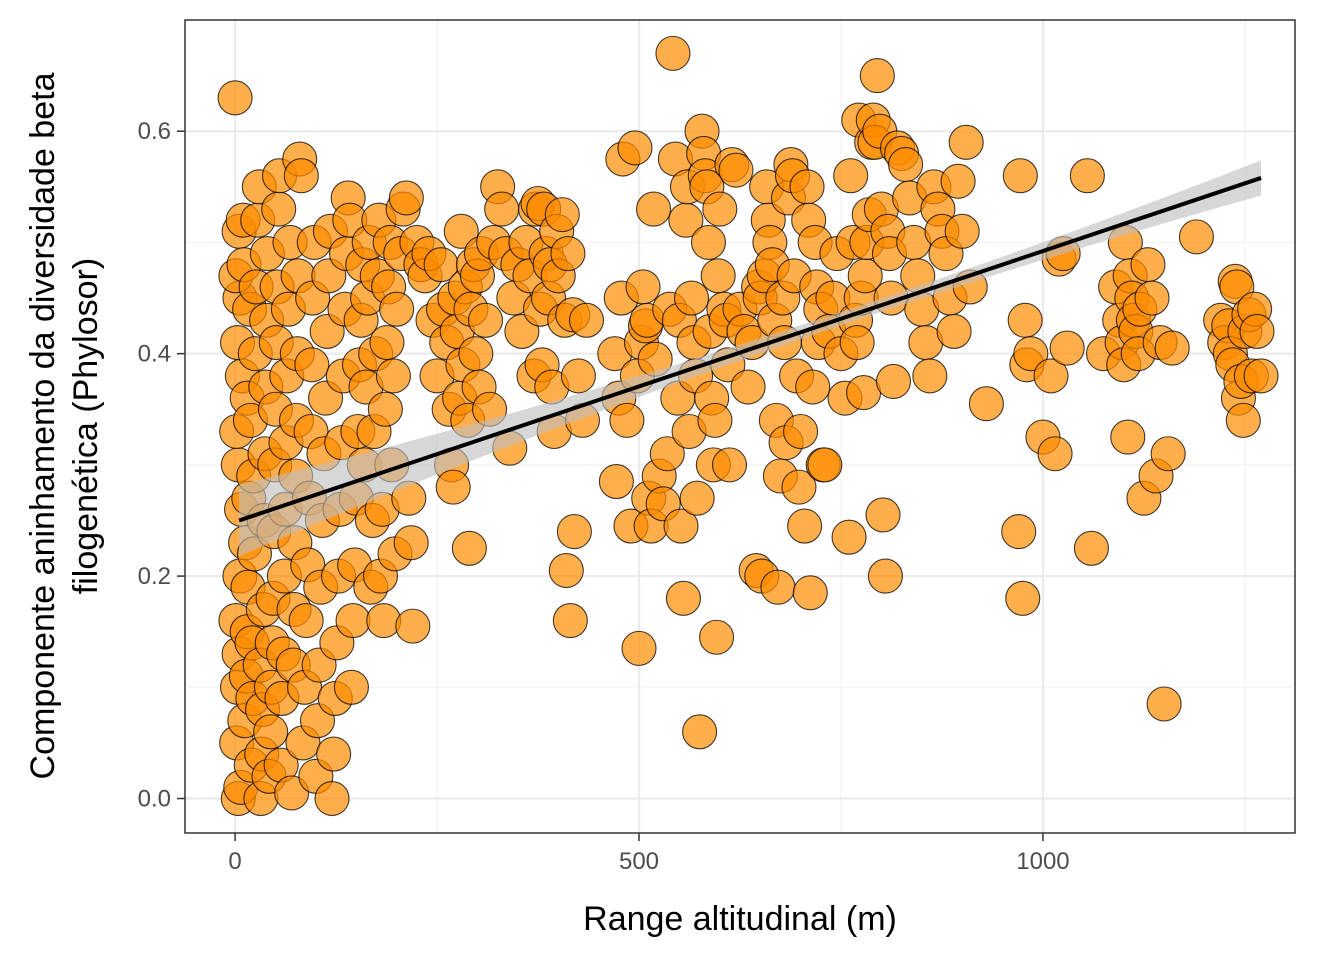 This screenshot has height=960, width=1344. I want to click on x-axis-title: Range altitudinal (m), so click(740, 919).